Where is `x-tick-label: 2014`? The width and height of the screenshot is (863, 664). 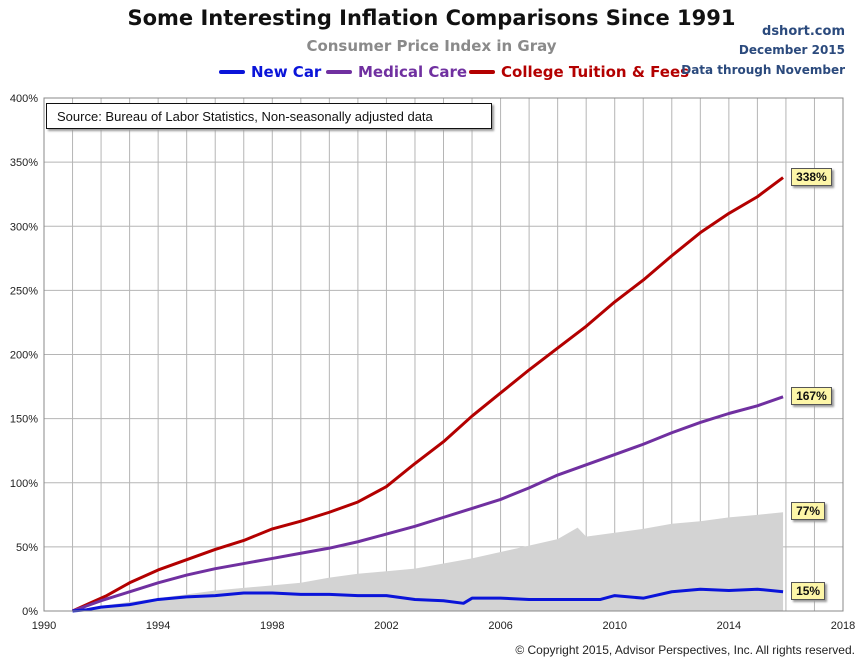 x-tick-label: 2014 is located at coordinates (729, 626).